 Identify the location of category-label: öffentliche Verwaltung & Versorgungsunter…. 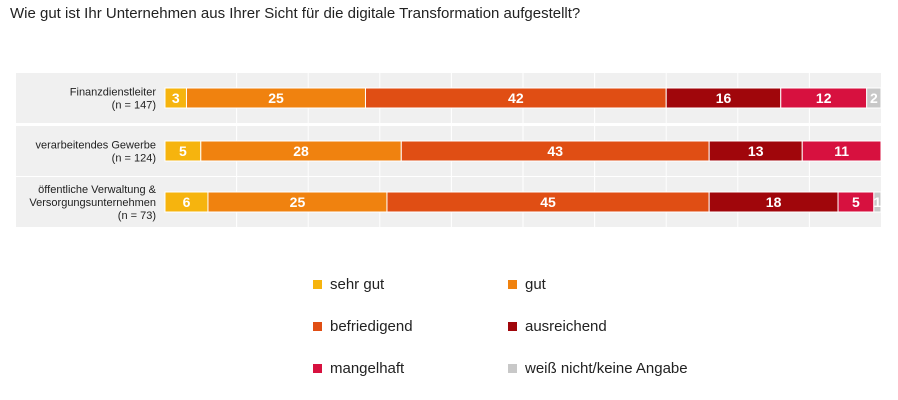
(92, 203).